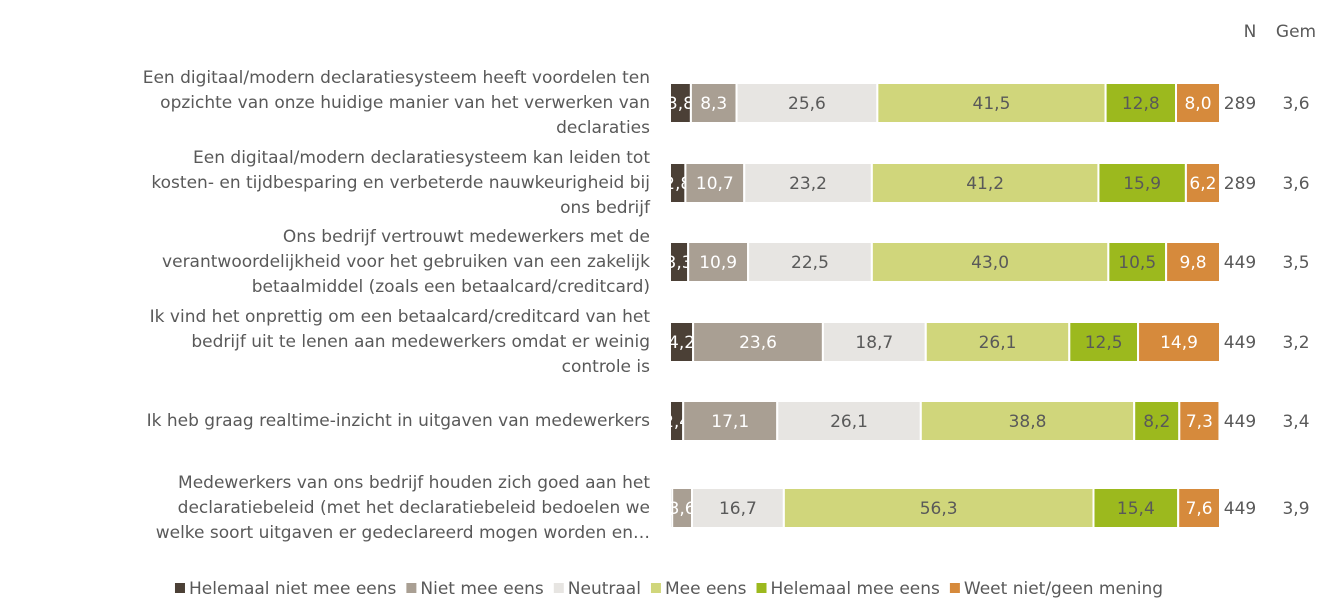 This screenshot has width=1318, height=607. I want to click on value-label: 43,0, so click(990, 263).